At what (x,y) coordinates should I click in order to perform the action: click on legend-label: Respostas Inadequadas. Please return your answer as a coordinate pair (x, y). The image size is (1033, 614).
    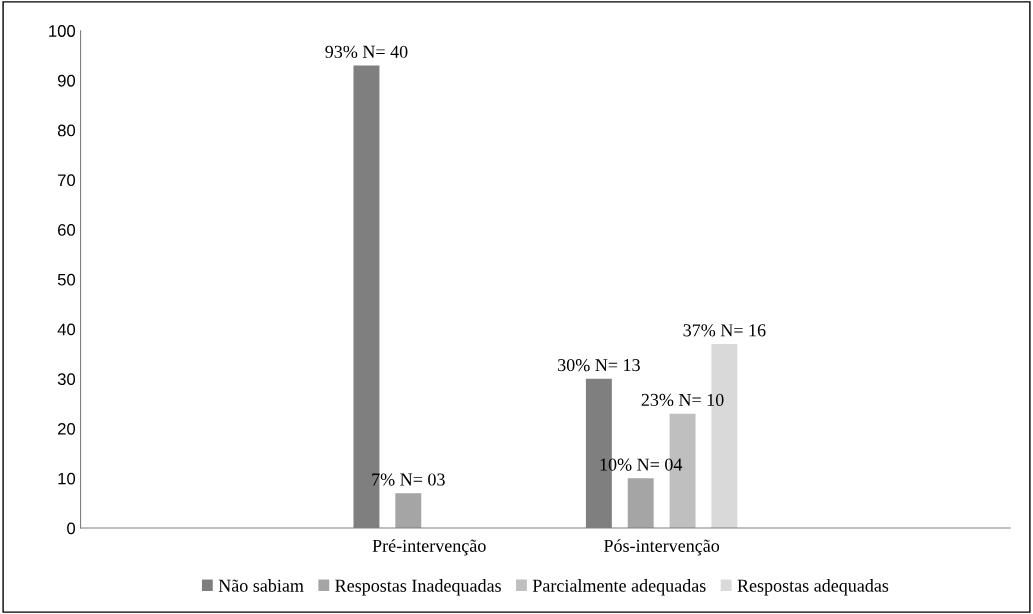
    Looking at the image, I should click on (418, 587).